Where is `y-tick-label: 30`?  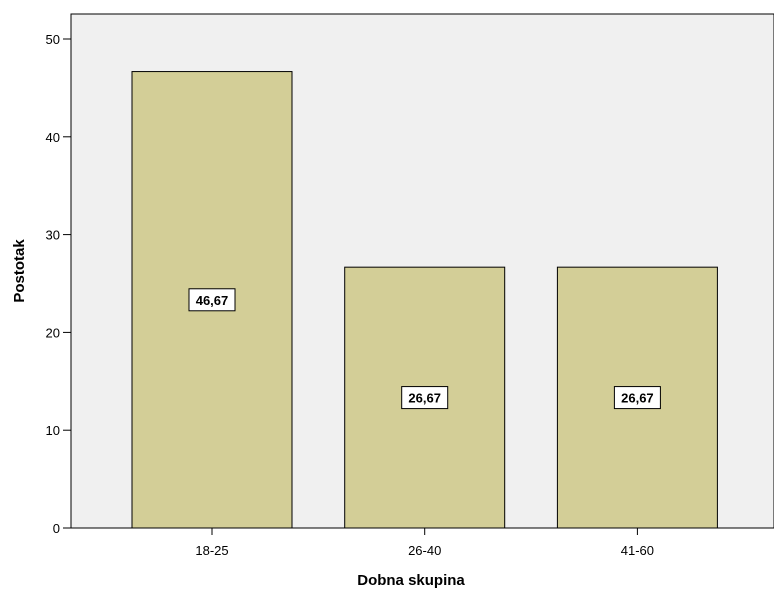 y-tick-label: 30 is located at coordinates (53, 235).